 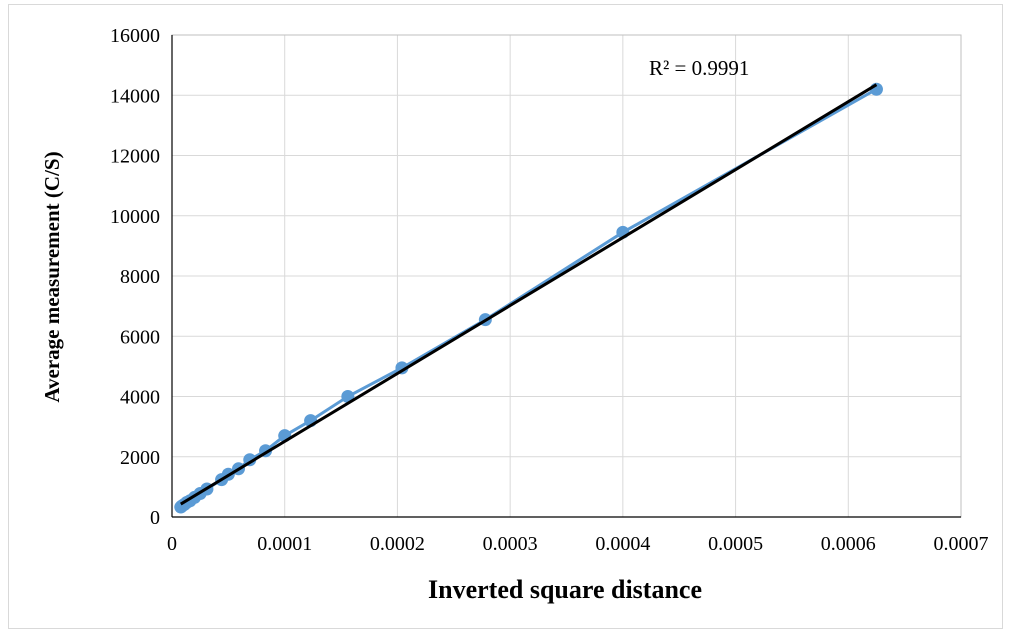 What do you see at coordinates (876, 89) in the screenshot?
I see `data-point` at bounding box center [876, 89].